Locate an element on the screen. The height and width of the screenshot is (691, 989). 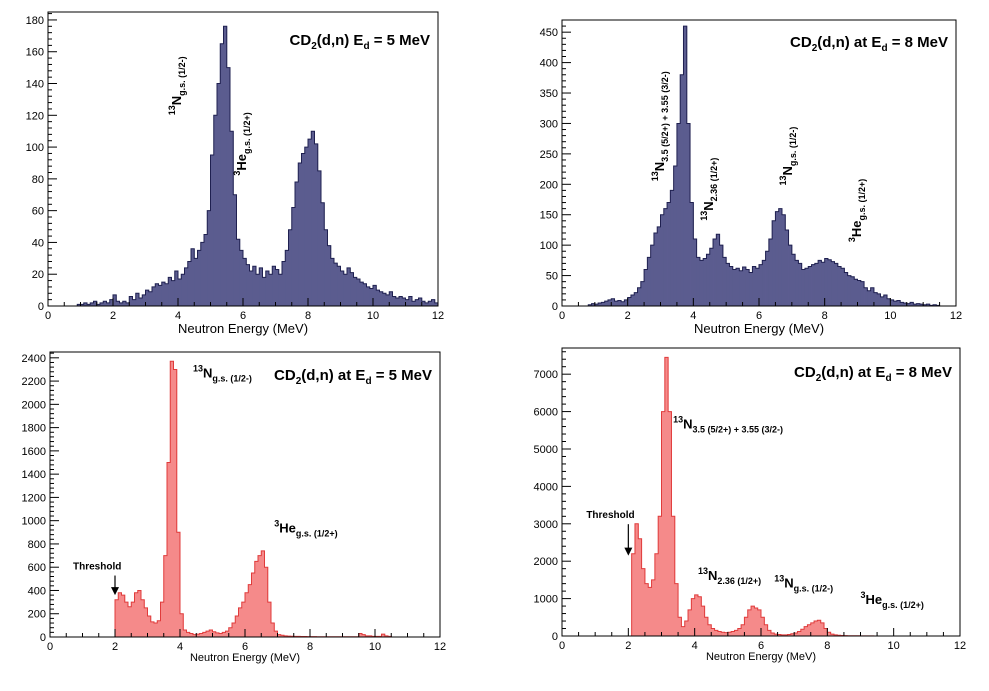
y-tick-label: 400 is located at coordinates (549, 64).